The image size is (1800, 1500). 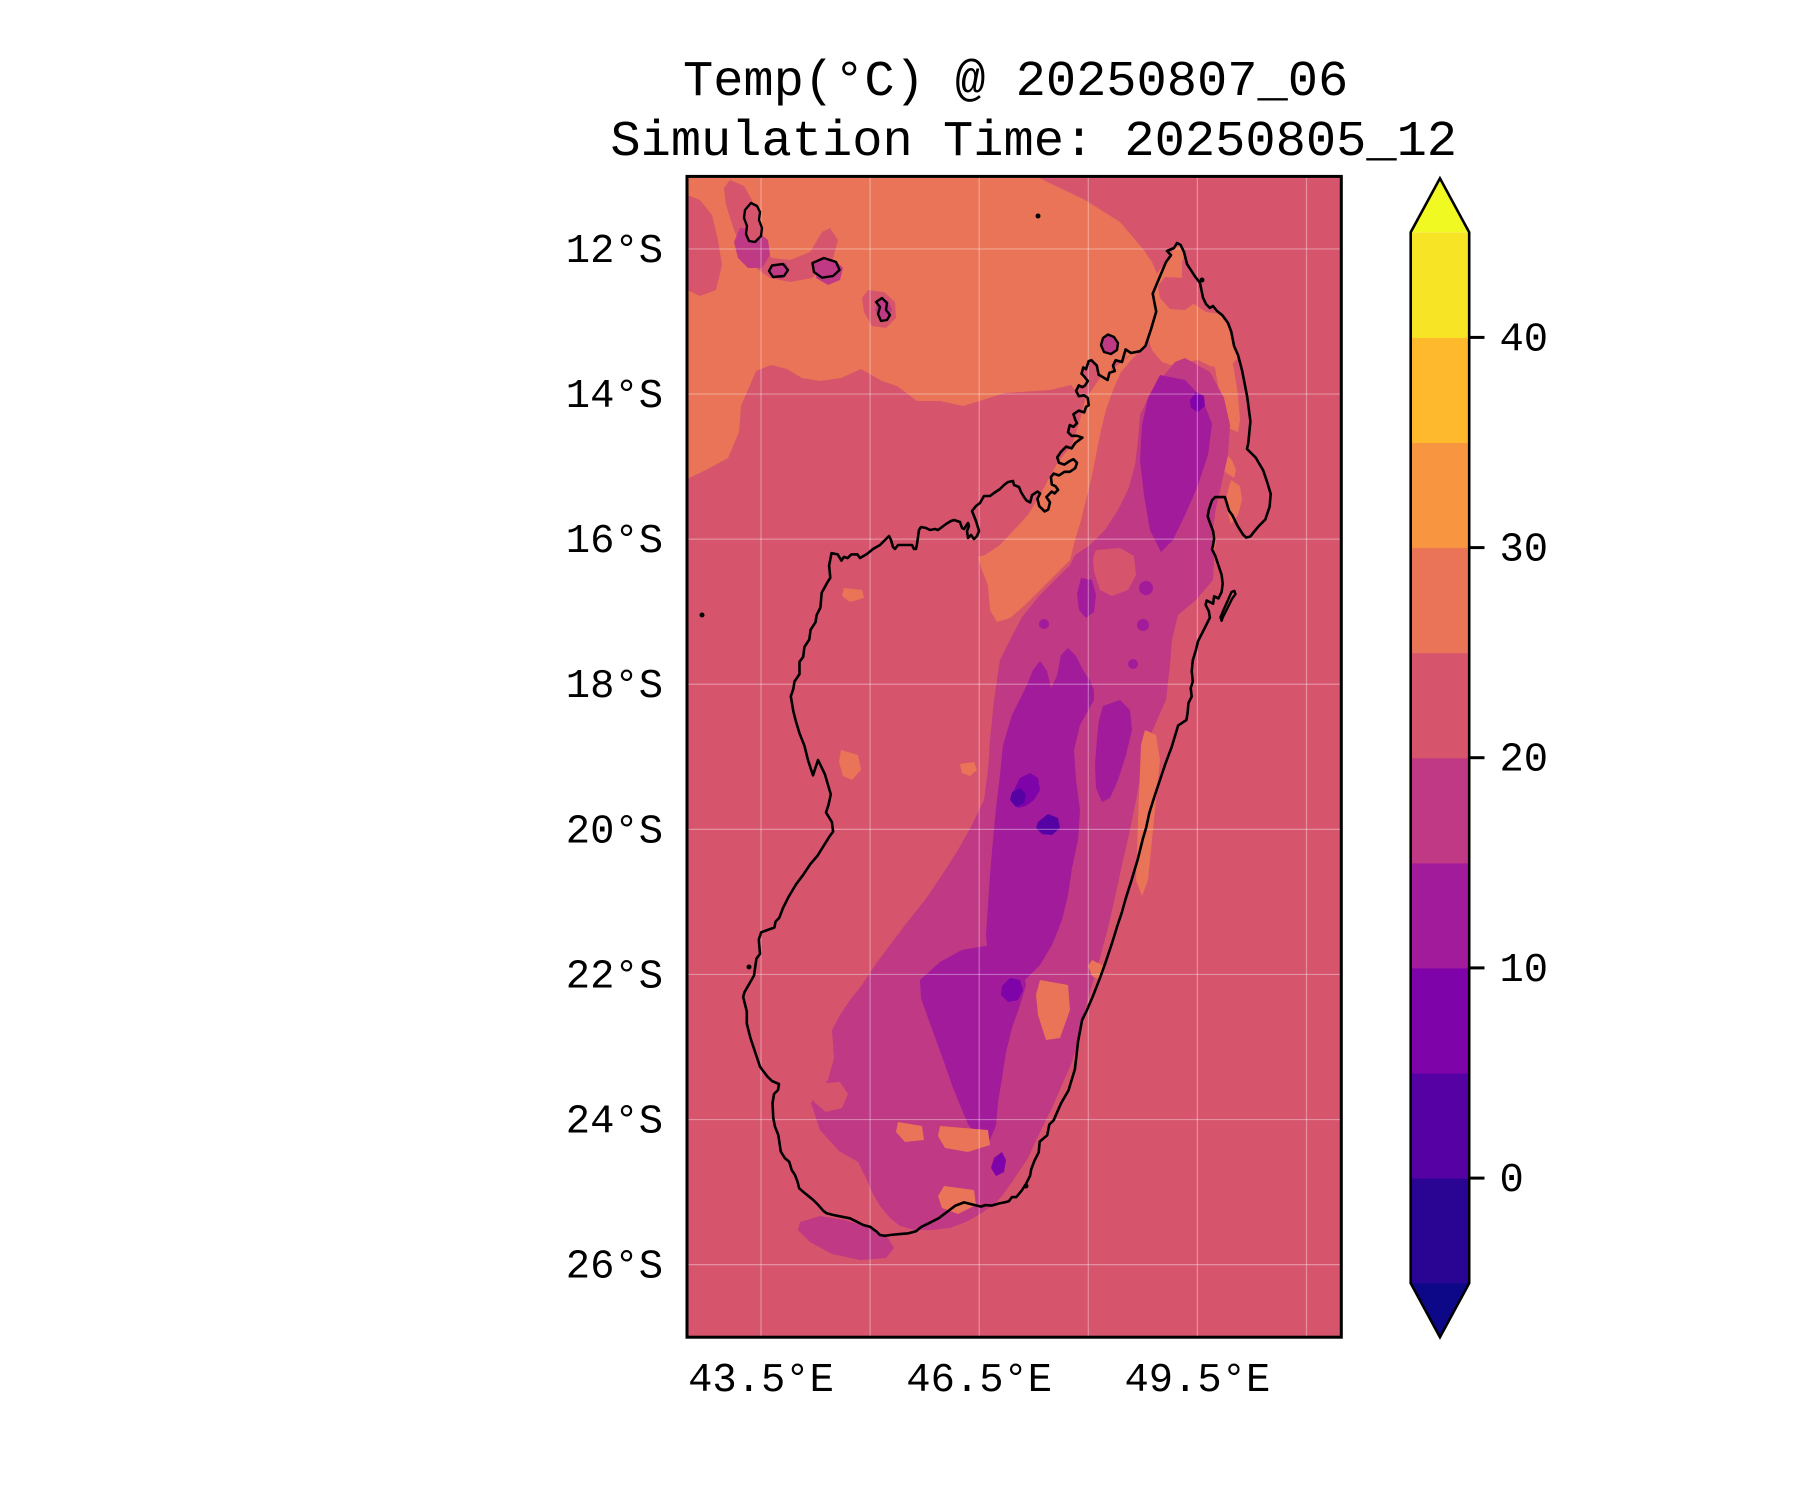 What do you see at coordinates (1015, 82) in the screenshot?
I see `svg-text: Temp(°C) @ 20250807_06` at bounding box center [1015, 82].